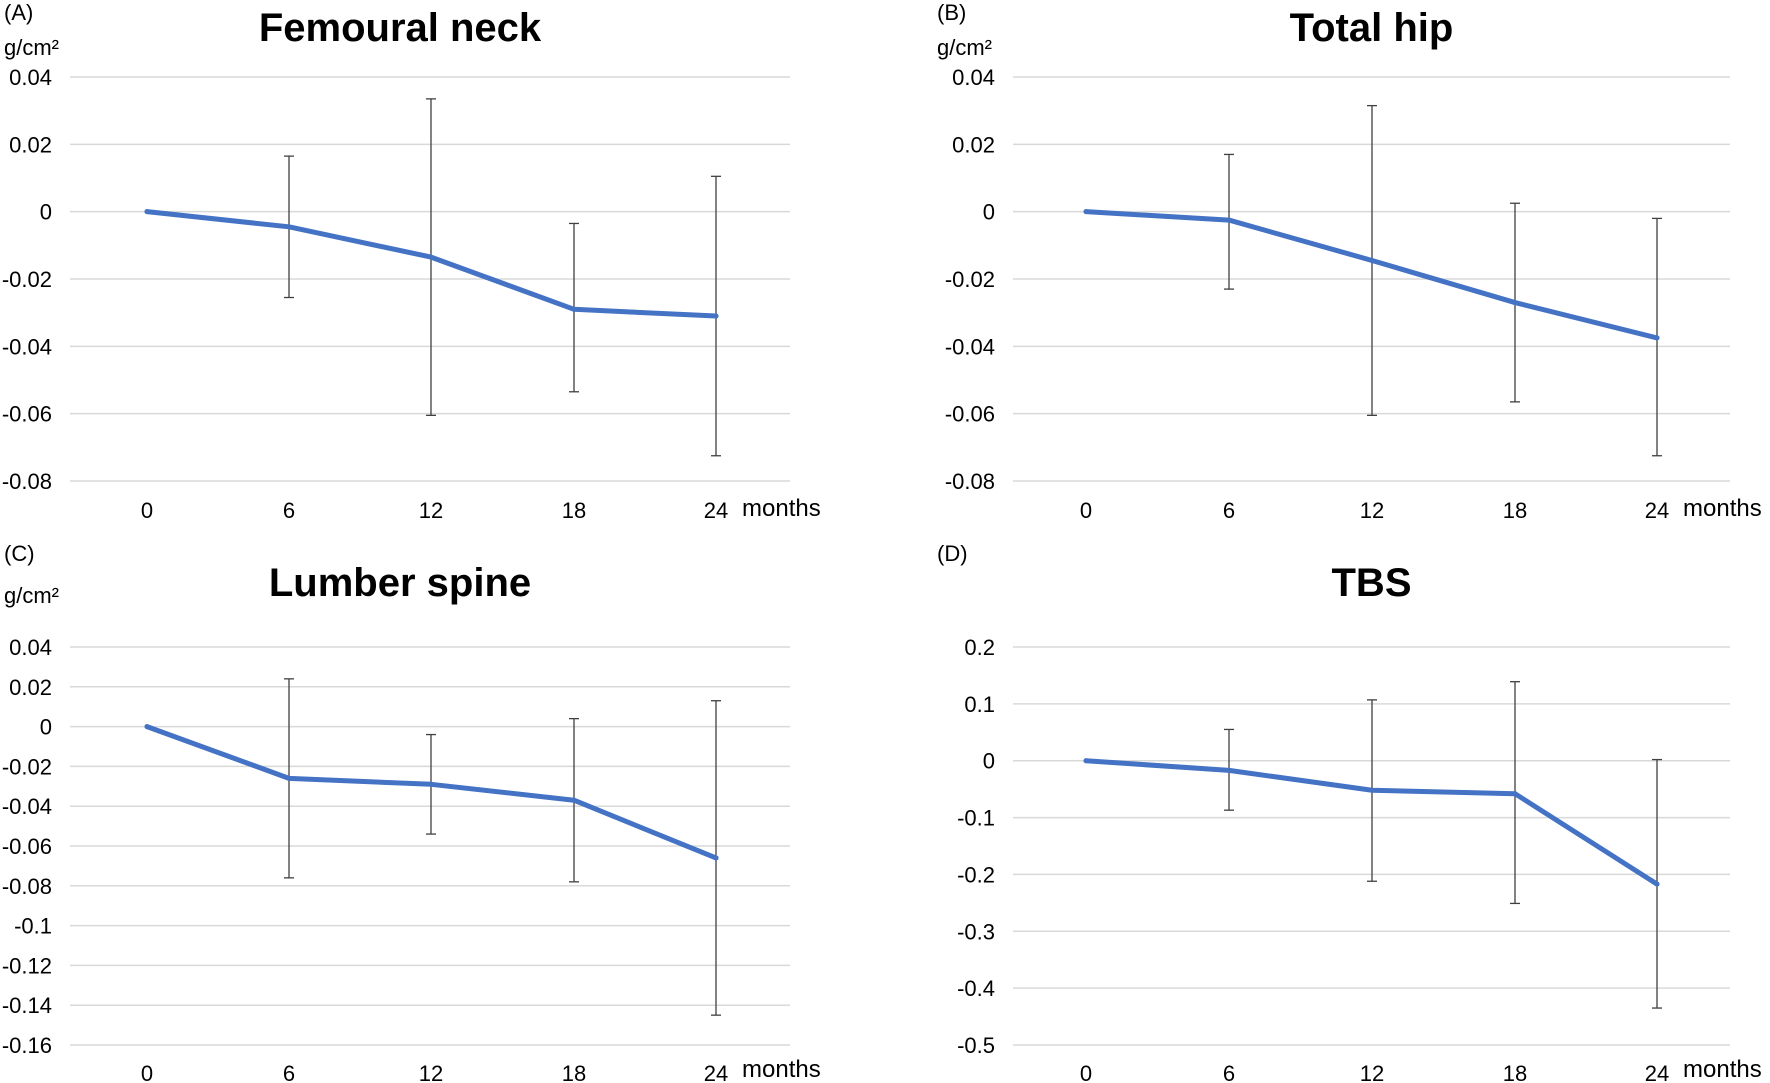  I want to click on chart-title: Total hip, so click(1372, 28).